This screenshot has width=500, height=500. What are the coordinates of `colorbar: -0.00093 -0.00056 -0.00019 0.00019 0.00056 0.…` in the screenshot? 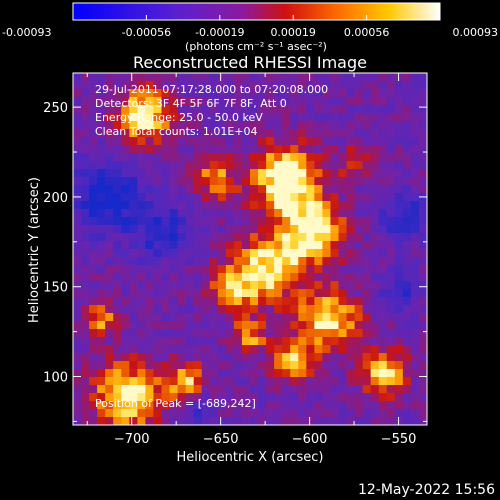 It's located at (250, 27).